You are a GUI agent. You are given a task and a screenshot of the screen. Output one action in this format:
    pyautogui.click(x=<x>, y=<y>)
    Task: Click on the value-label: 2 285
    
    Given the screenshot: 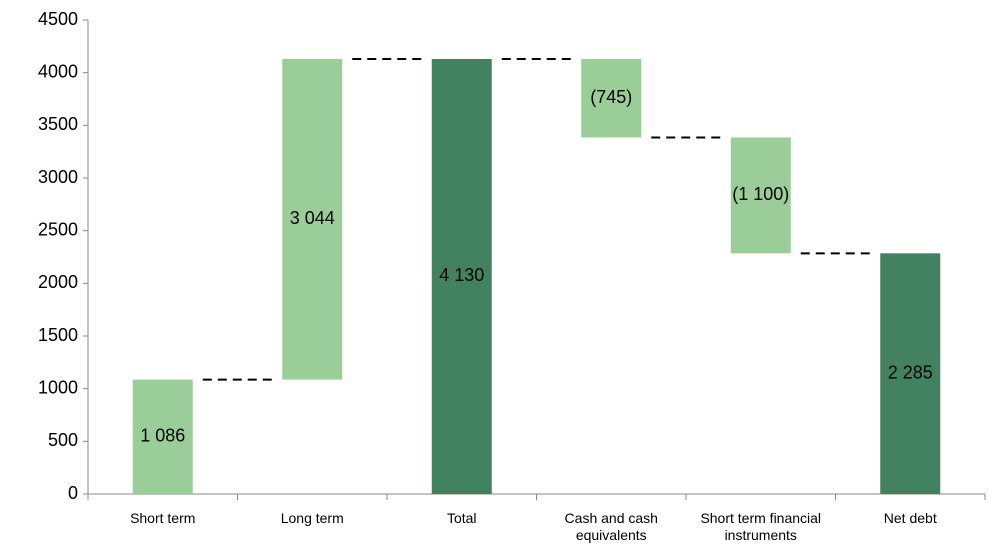 What is the action you would take?
    pyautogui.click(x=910, y=372)
    